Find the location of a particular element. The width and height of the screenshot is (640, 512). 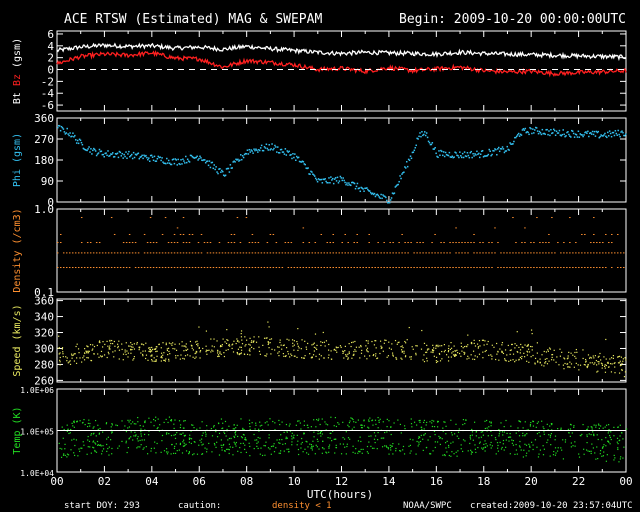

y-label-part: (gsm) is located at coordinates (17, 56).